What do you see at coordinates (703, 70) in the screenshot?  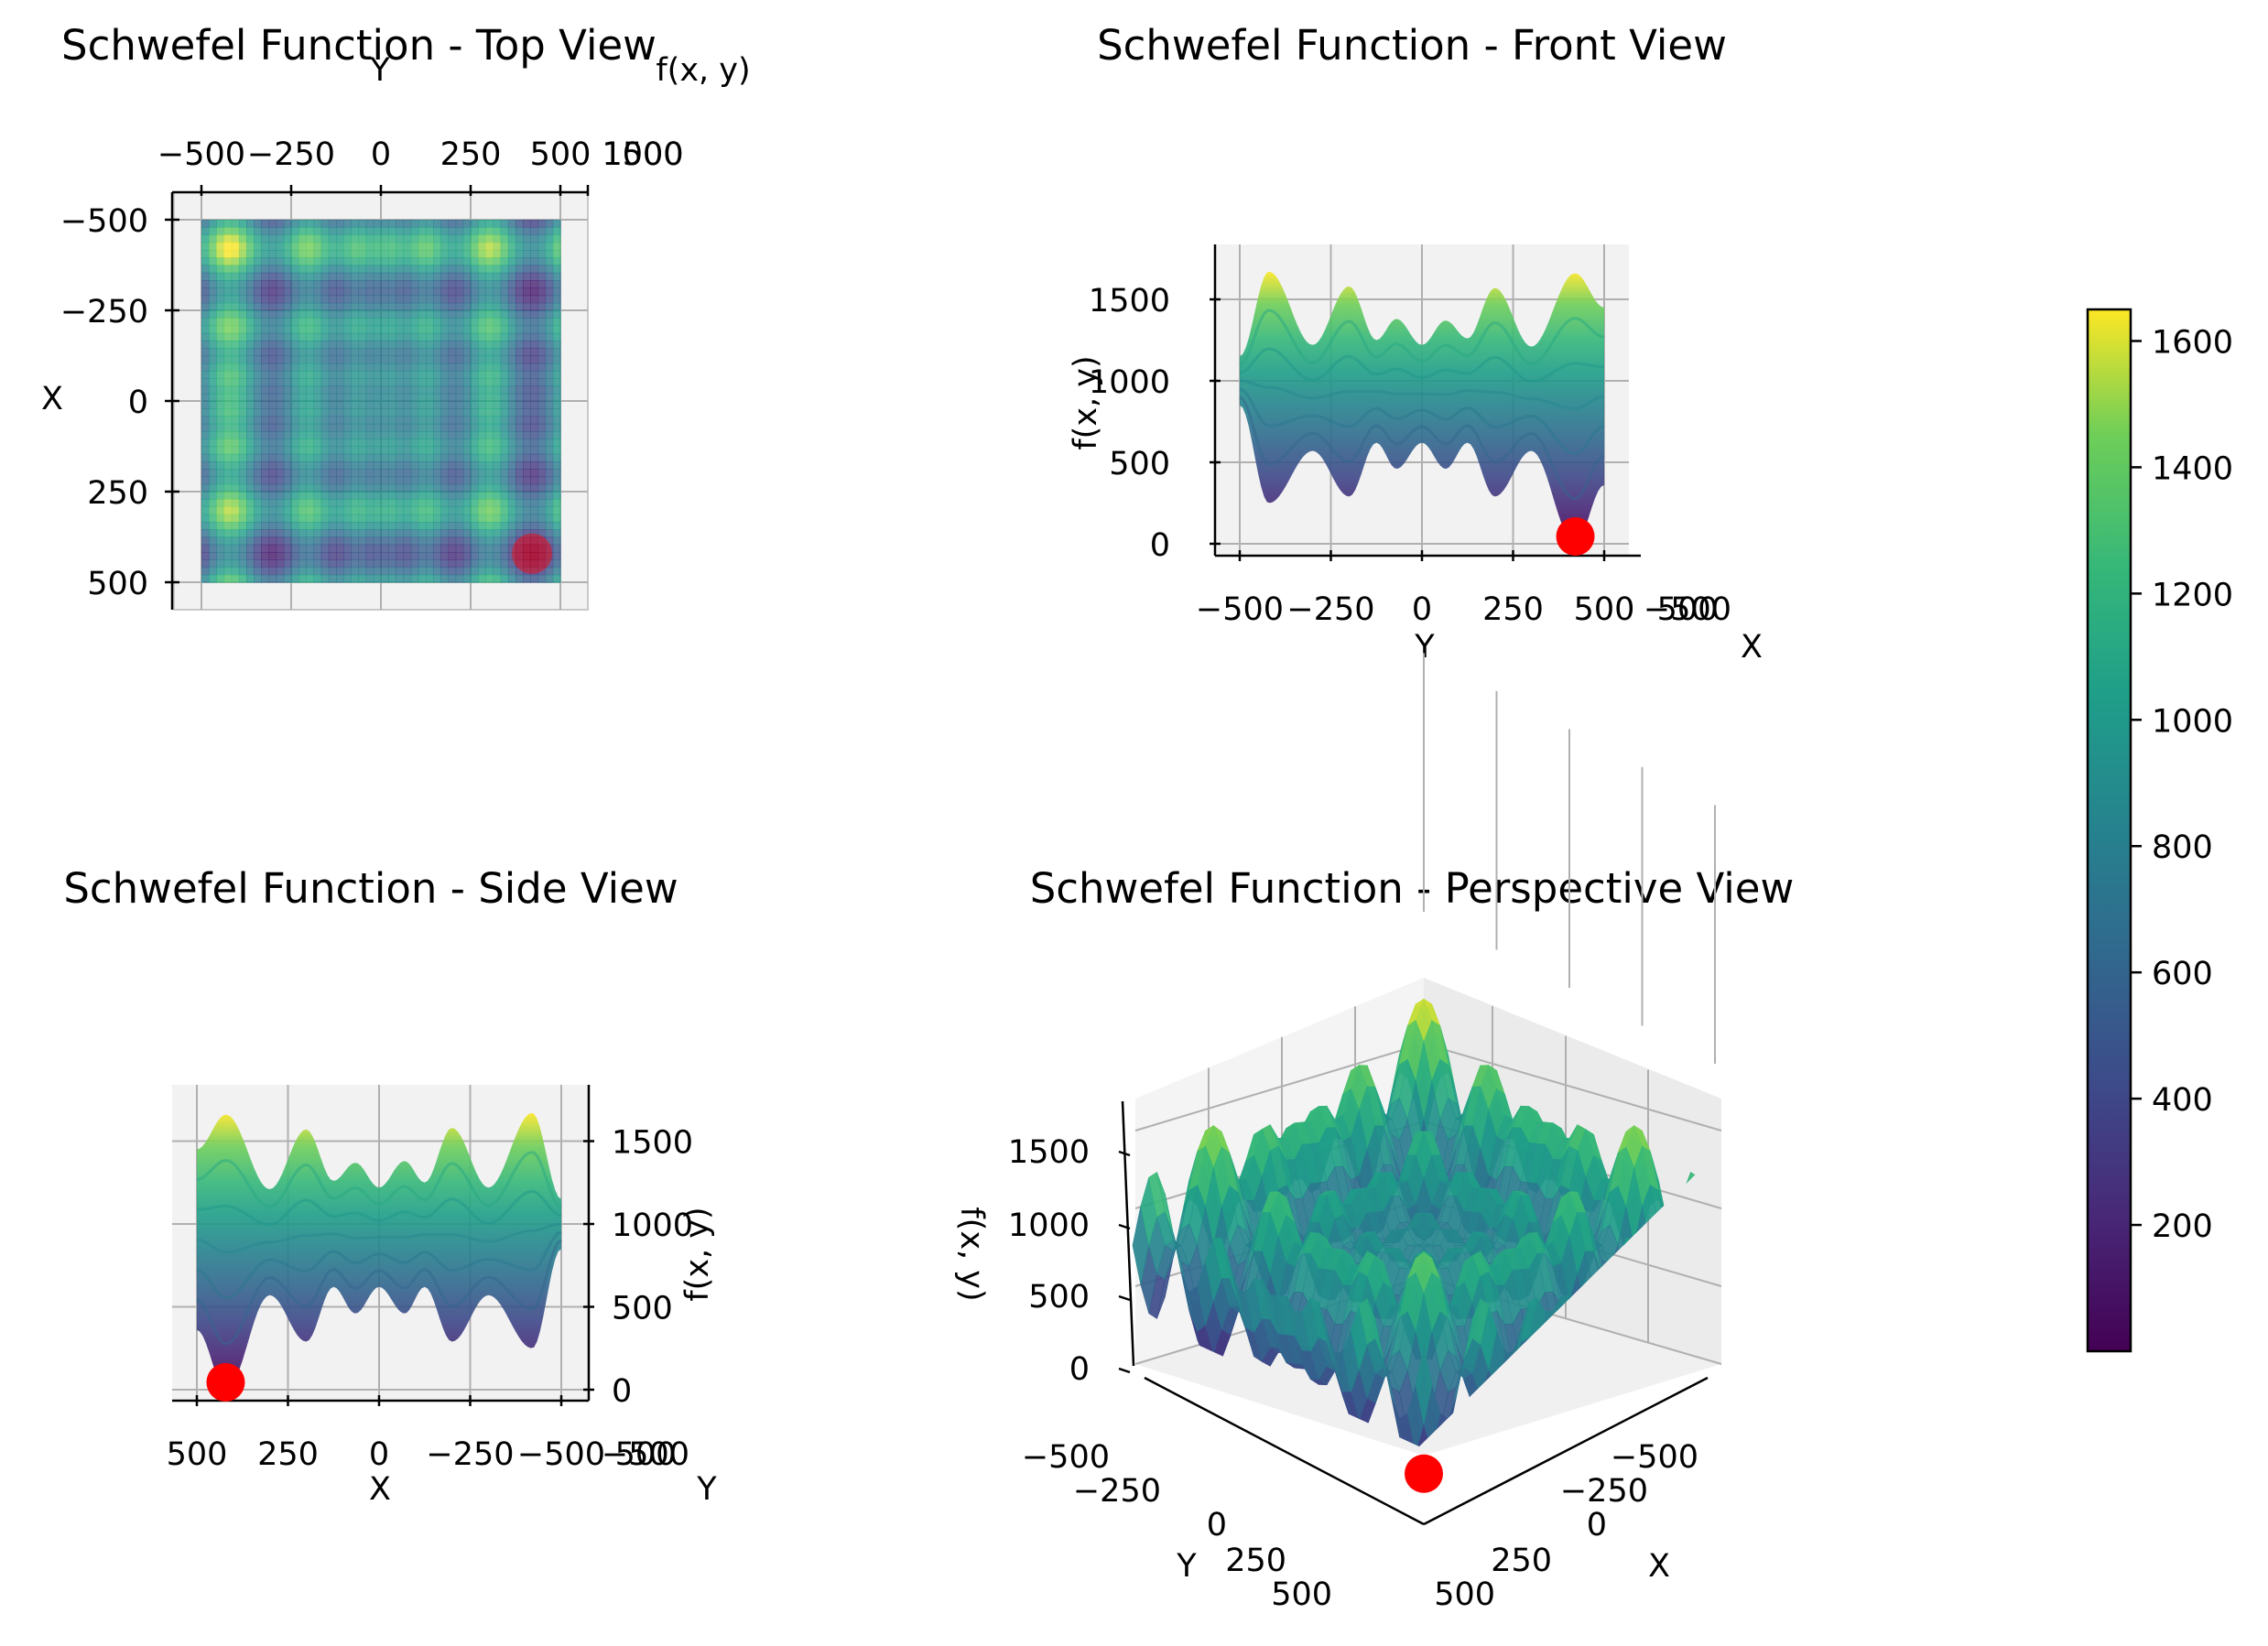 I see `top-view-z-label: f(x, y)` at bounding box center [703, 70].